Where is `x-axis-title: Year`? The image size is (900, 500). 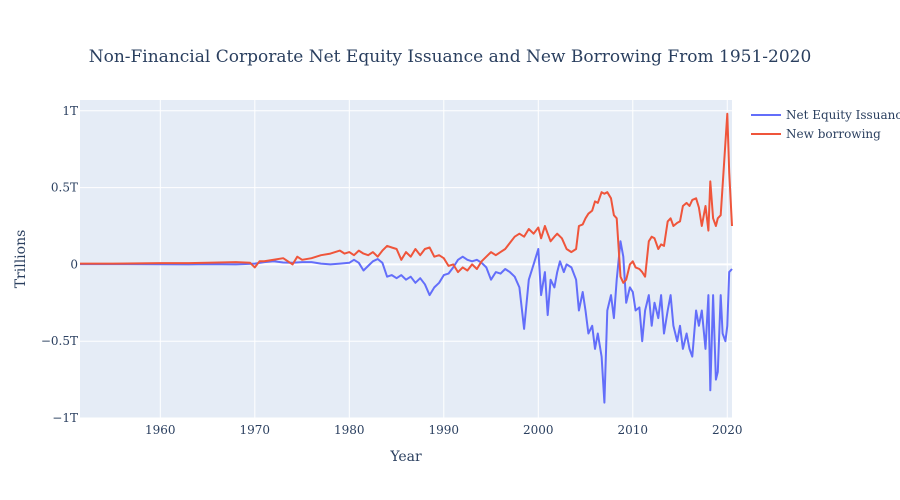
x-axis-title: Year is located at coordinates (405, 457).